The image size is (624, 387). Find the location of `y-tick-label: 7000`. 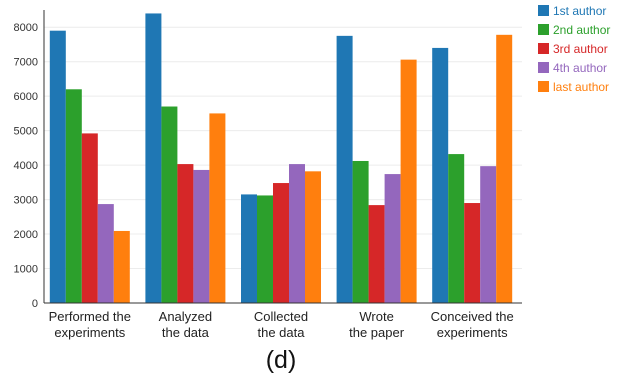

y-tick-label: 7000 is located at coordinates (26, 63).